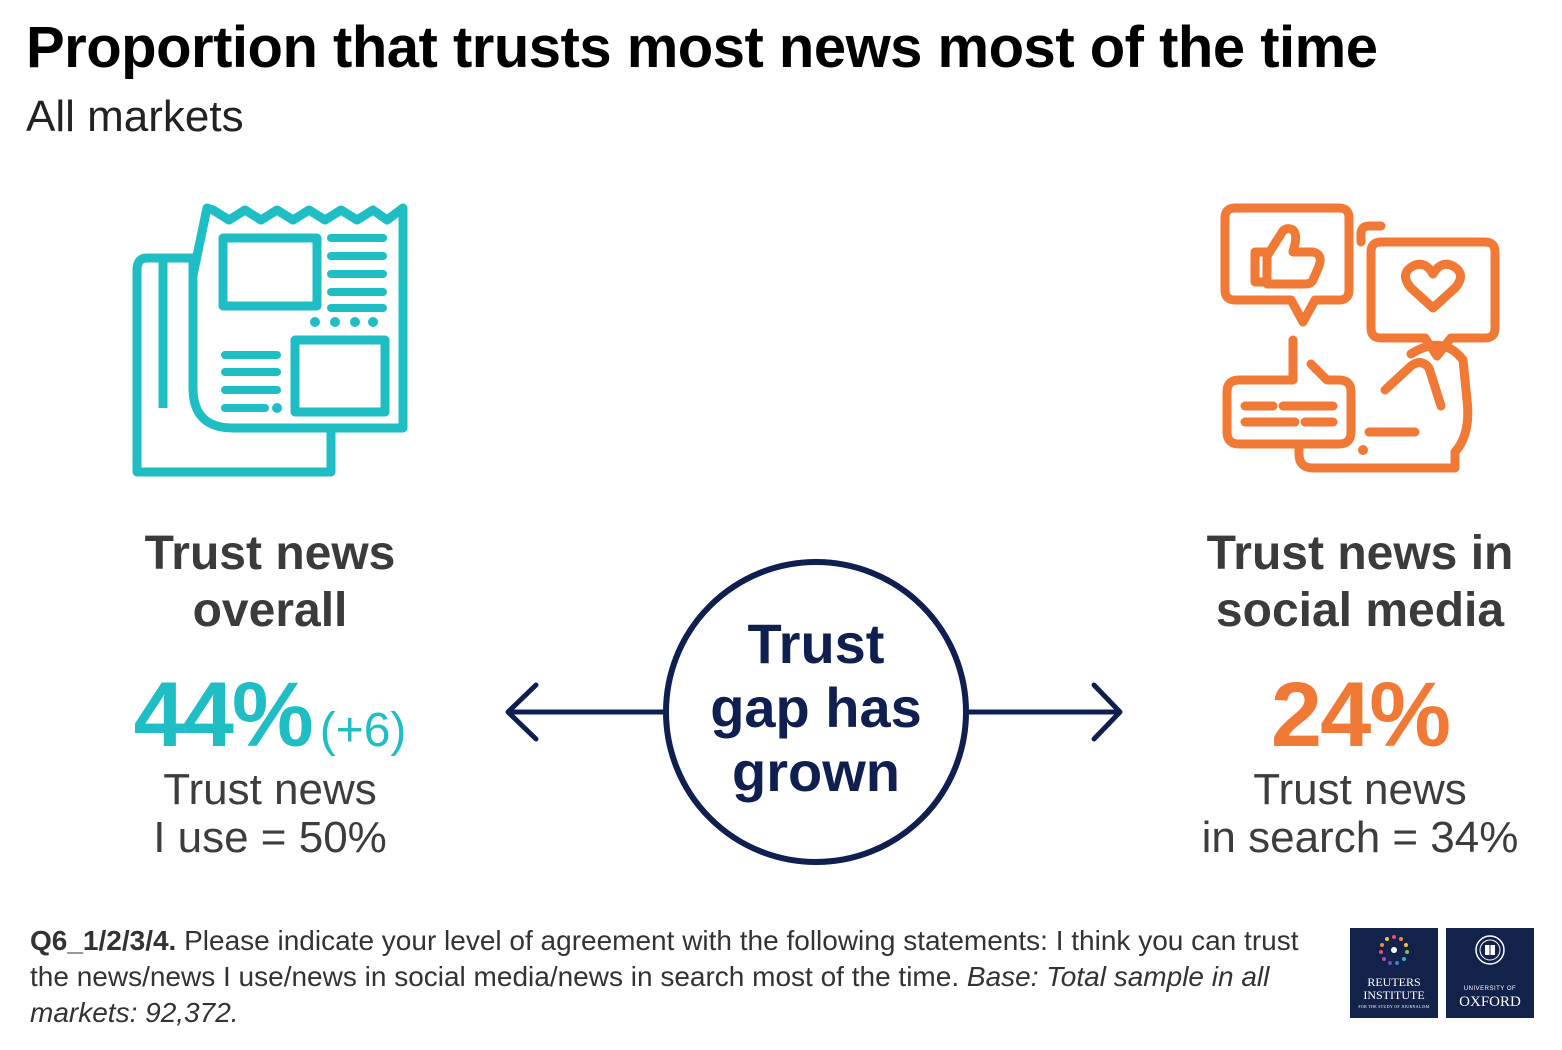 The width and height of the screenshot is (1562, 1050). What do you see at coordinates (1394, 950) in the screenshot?
I see `reuters-dots-icon` at bounding box center [1394, 950].